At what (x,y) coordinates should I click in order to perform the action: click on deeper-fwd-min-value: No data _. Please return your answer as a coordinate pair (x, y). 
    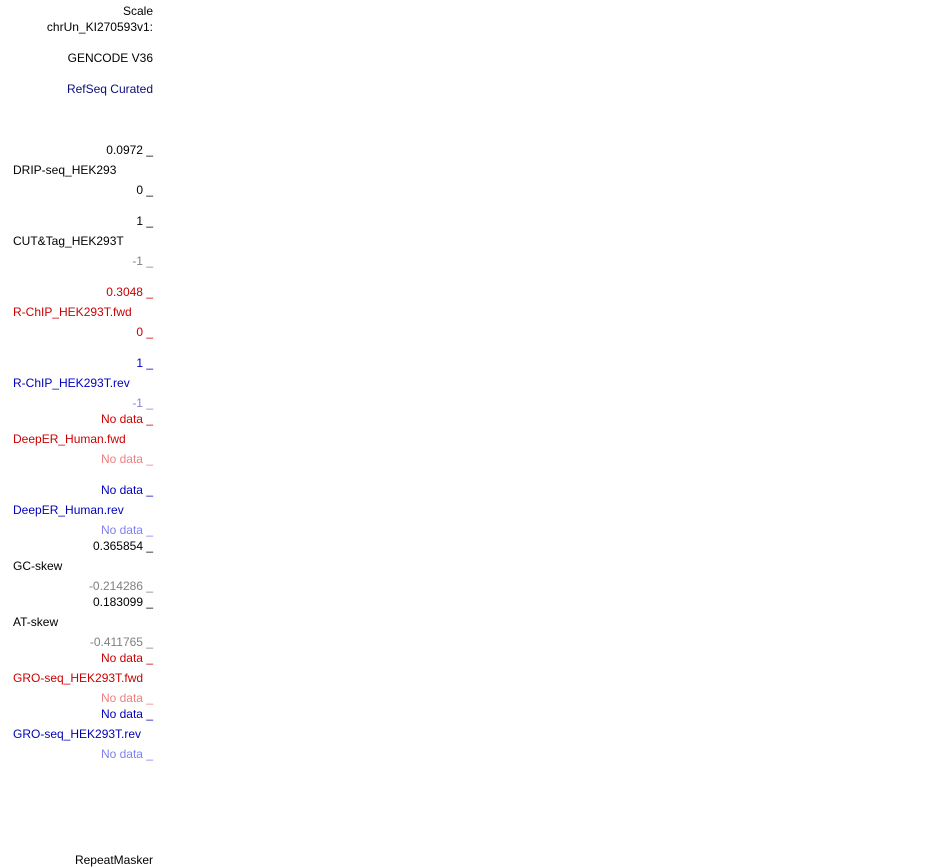
    Looking at the image, I should click on (126, 459).